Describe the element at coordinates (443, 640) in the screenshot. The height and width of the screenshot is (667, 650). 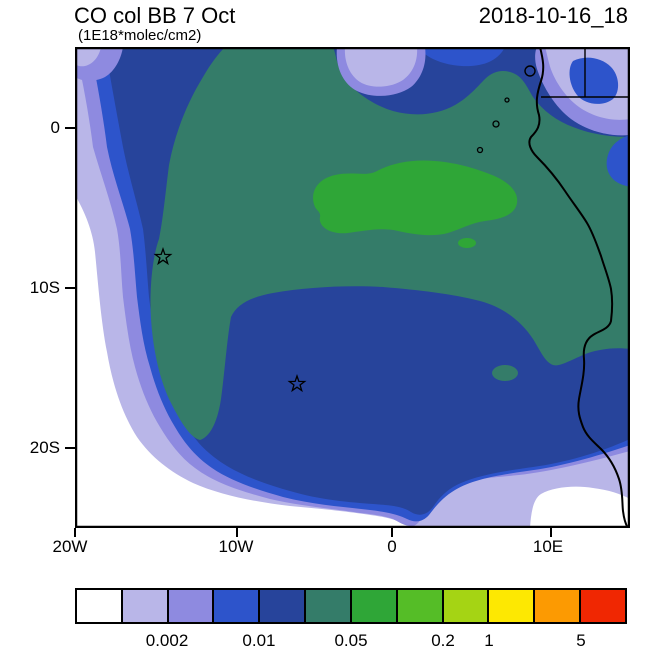
I see `colorbar-tick-label: 0.2` at that location.